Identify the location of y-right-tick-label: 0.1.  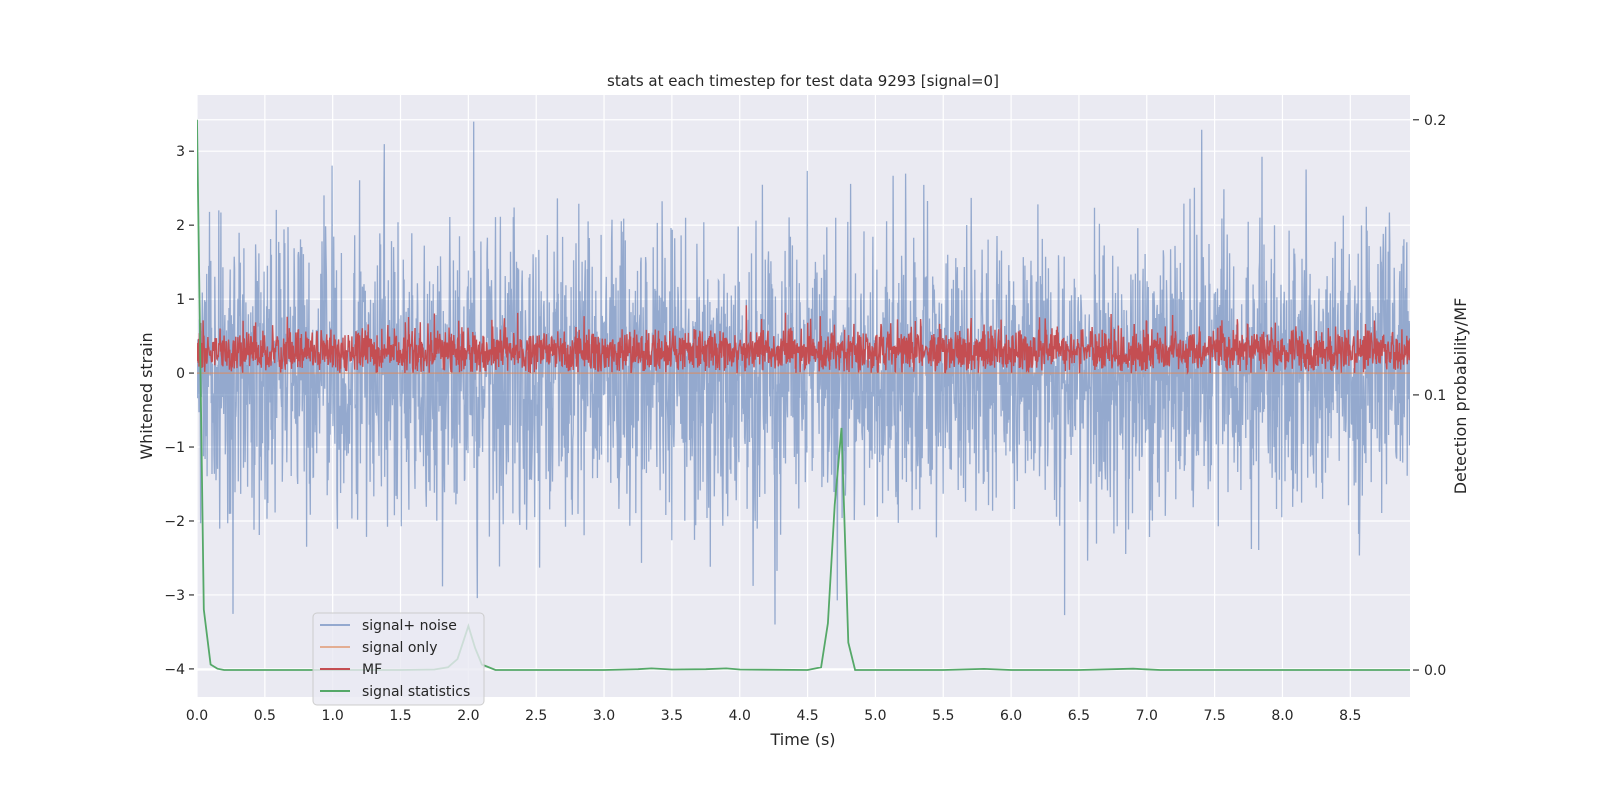
(1435, 396).